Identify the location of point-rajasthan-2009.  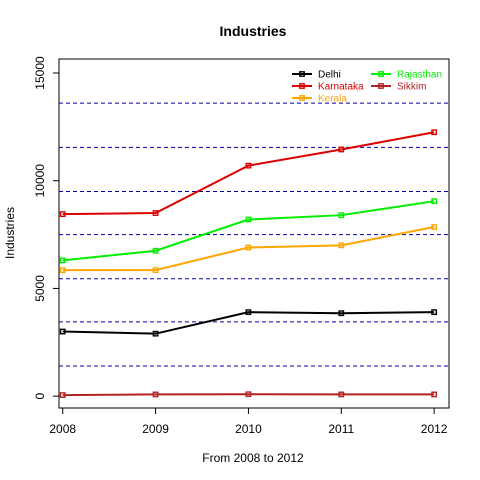
(155, 250).